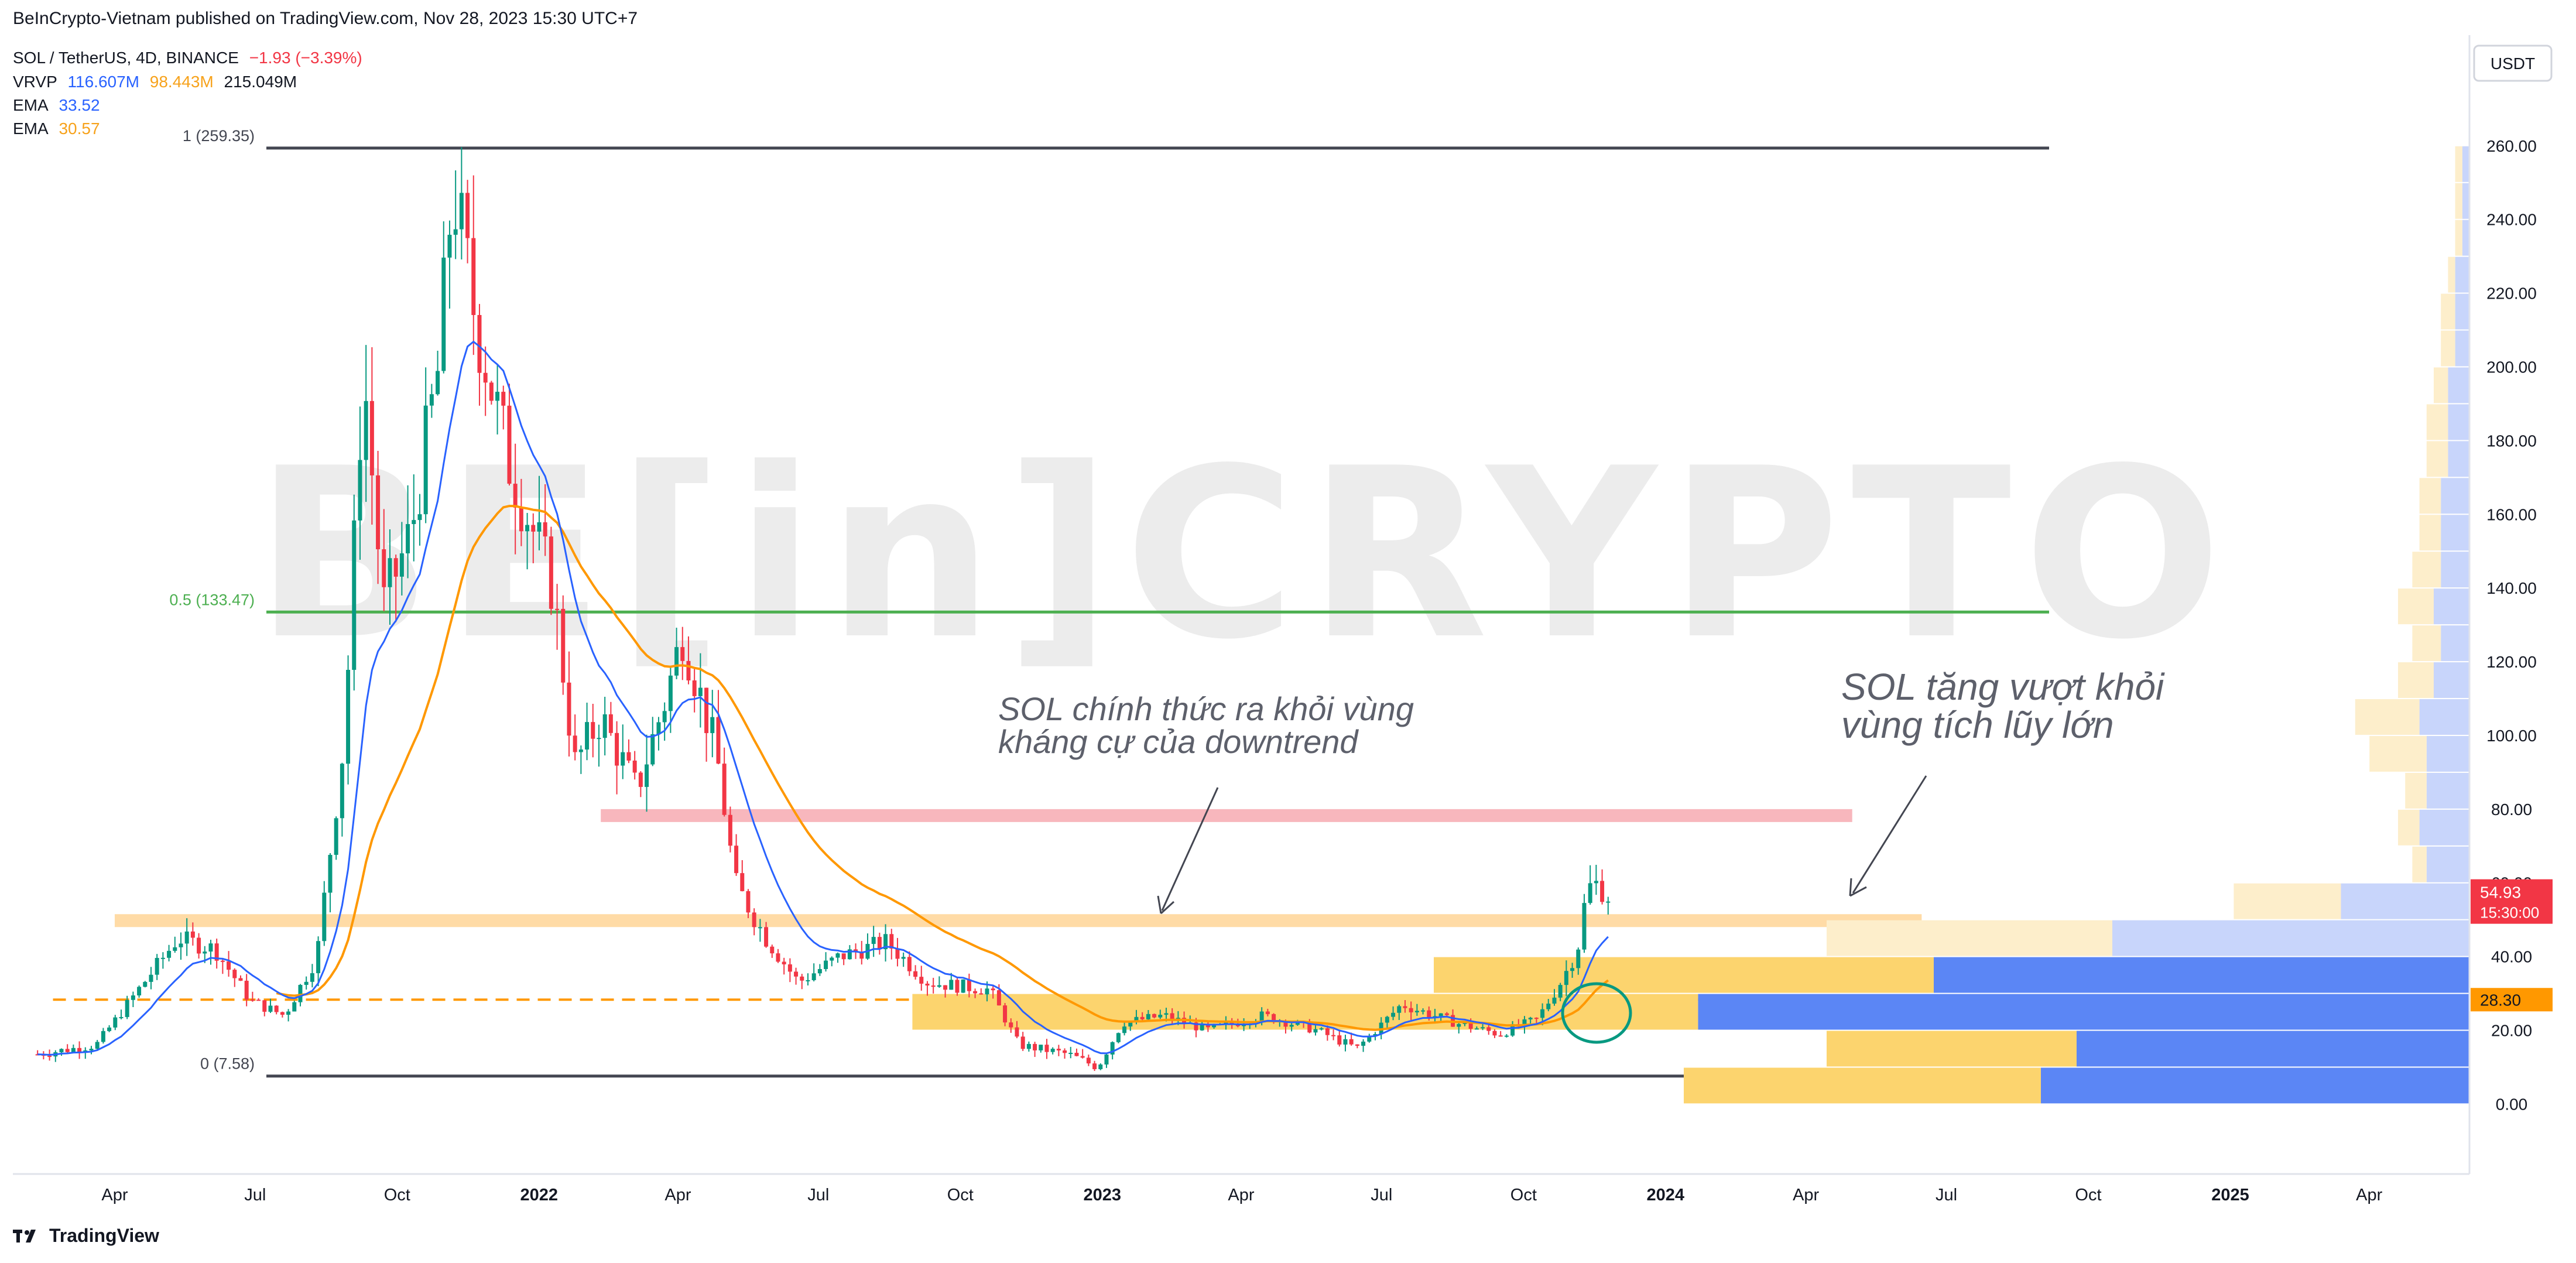 This screenshot has height=1263, width=2576. What do you see at coordinates (305, 58) in the screenshot?
I see `price-change: −1.93 (−3.39%)` at bounding box center [305, 58].